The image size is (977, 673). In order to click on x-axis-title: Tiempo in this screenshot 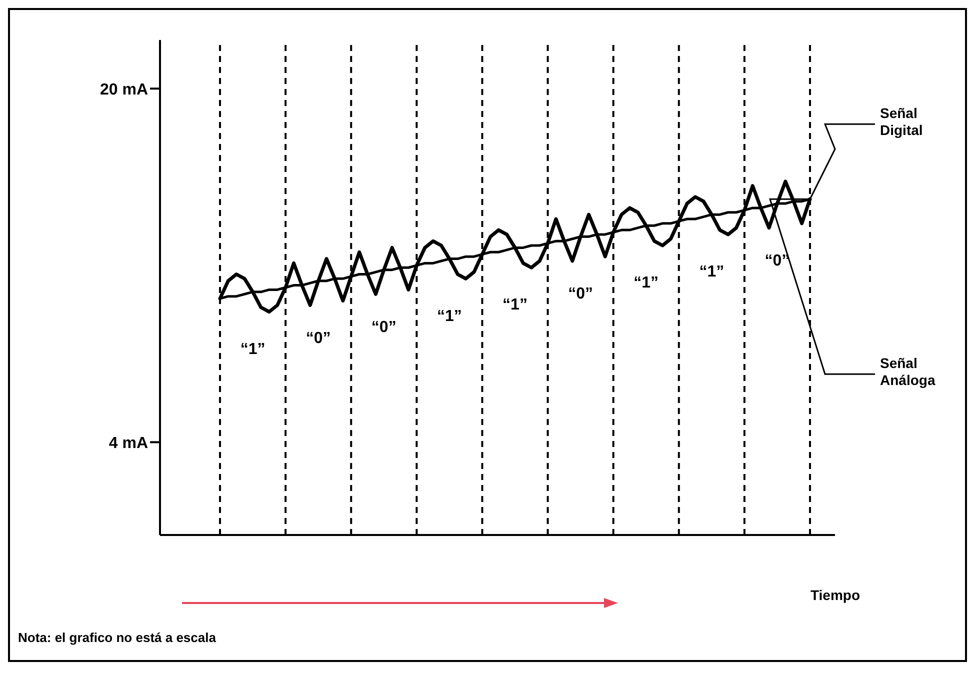, I will do `click(835, 595)`.